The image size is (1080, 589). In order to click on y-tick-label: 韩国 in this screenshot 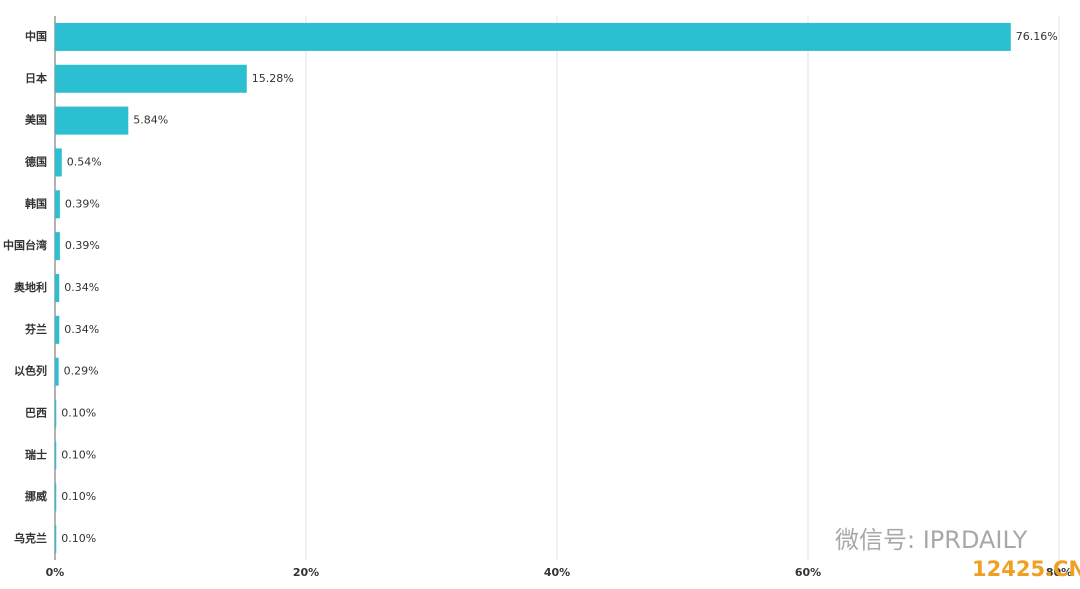, I will do `click(36, 203)`.